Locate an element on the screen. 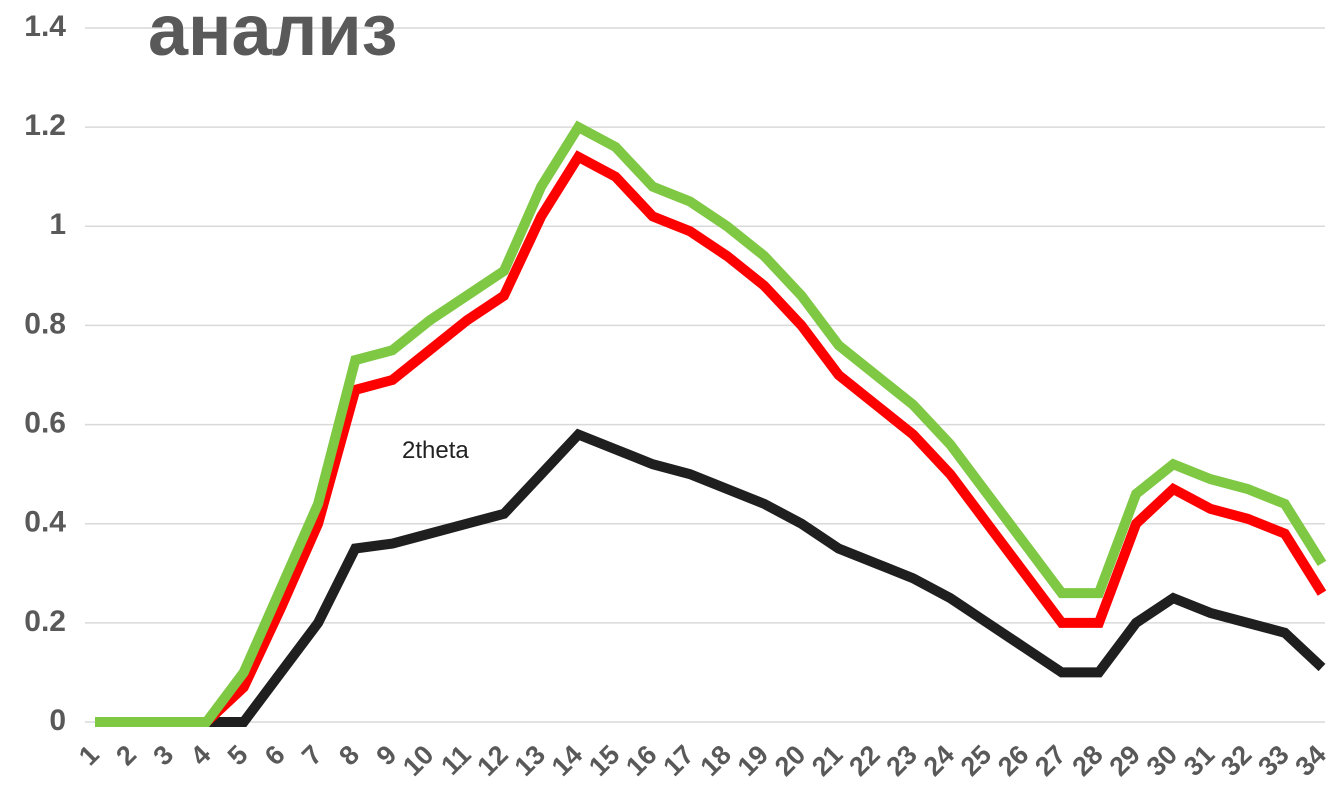 This screenshot has height=806, width=1332. y-tick-label: 1.4 is located at coordinates (45, 26).